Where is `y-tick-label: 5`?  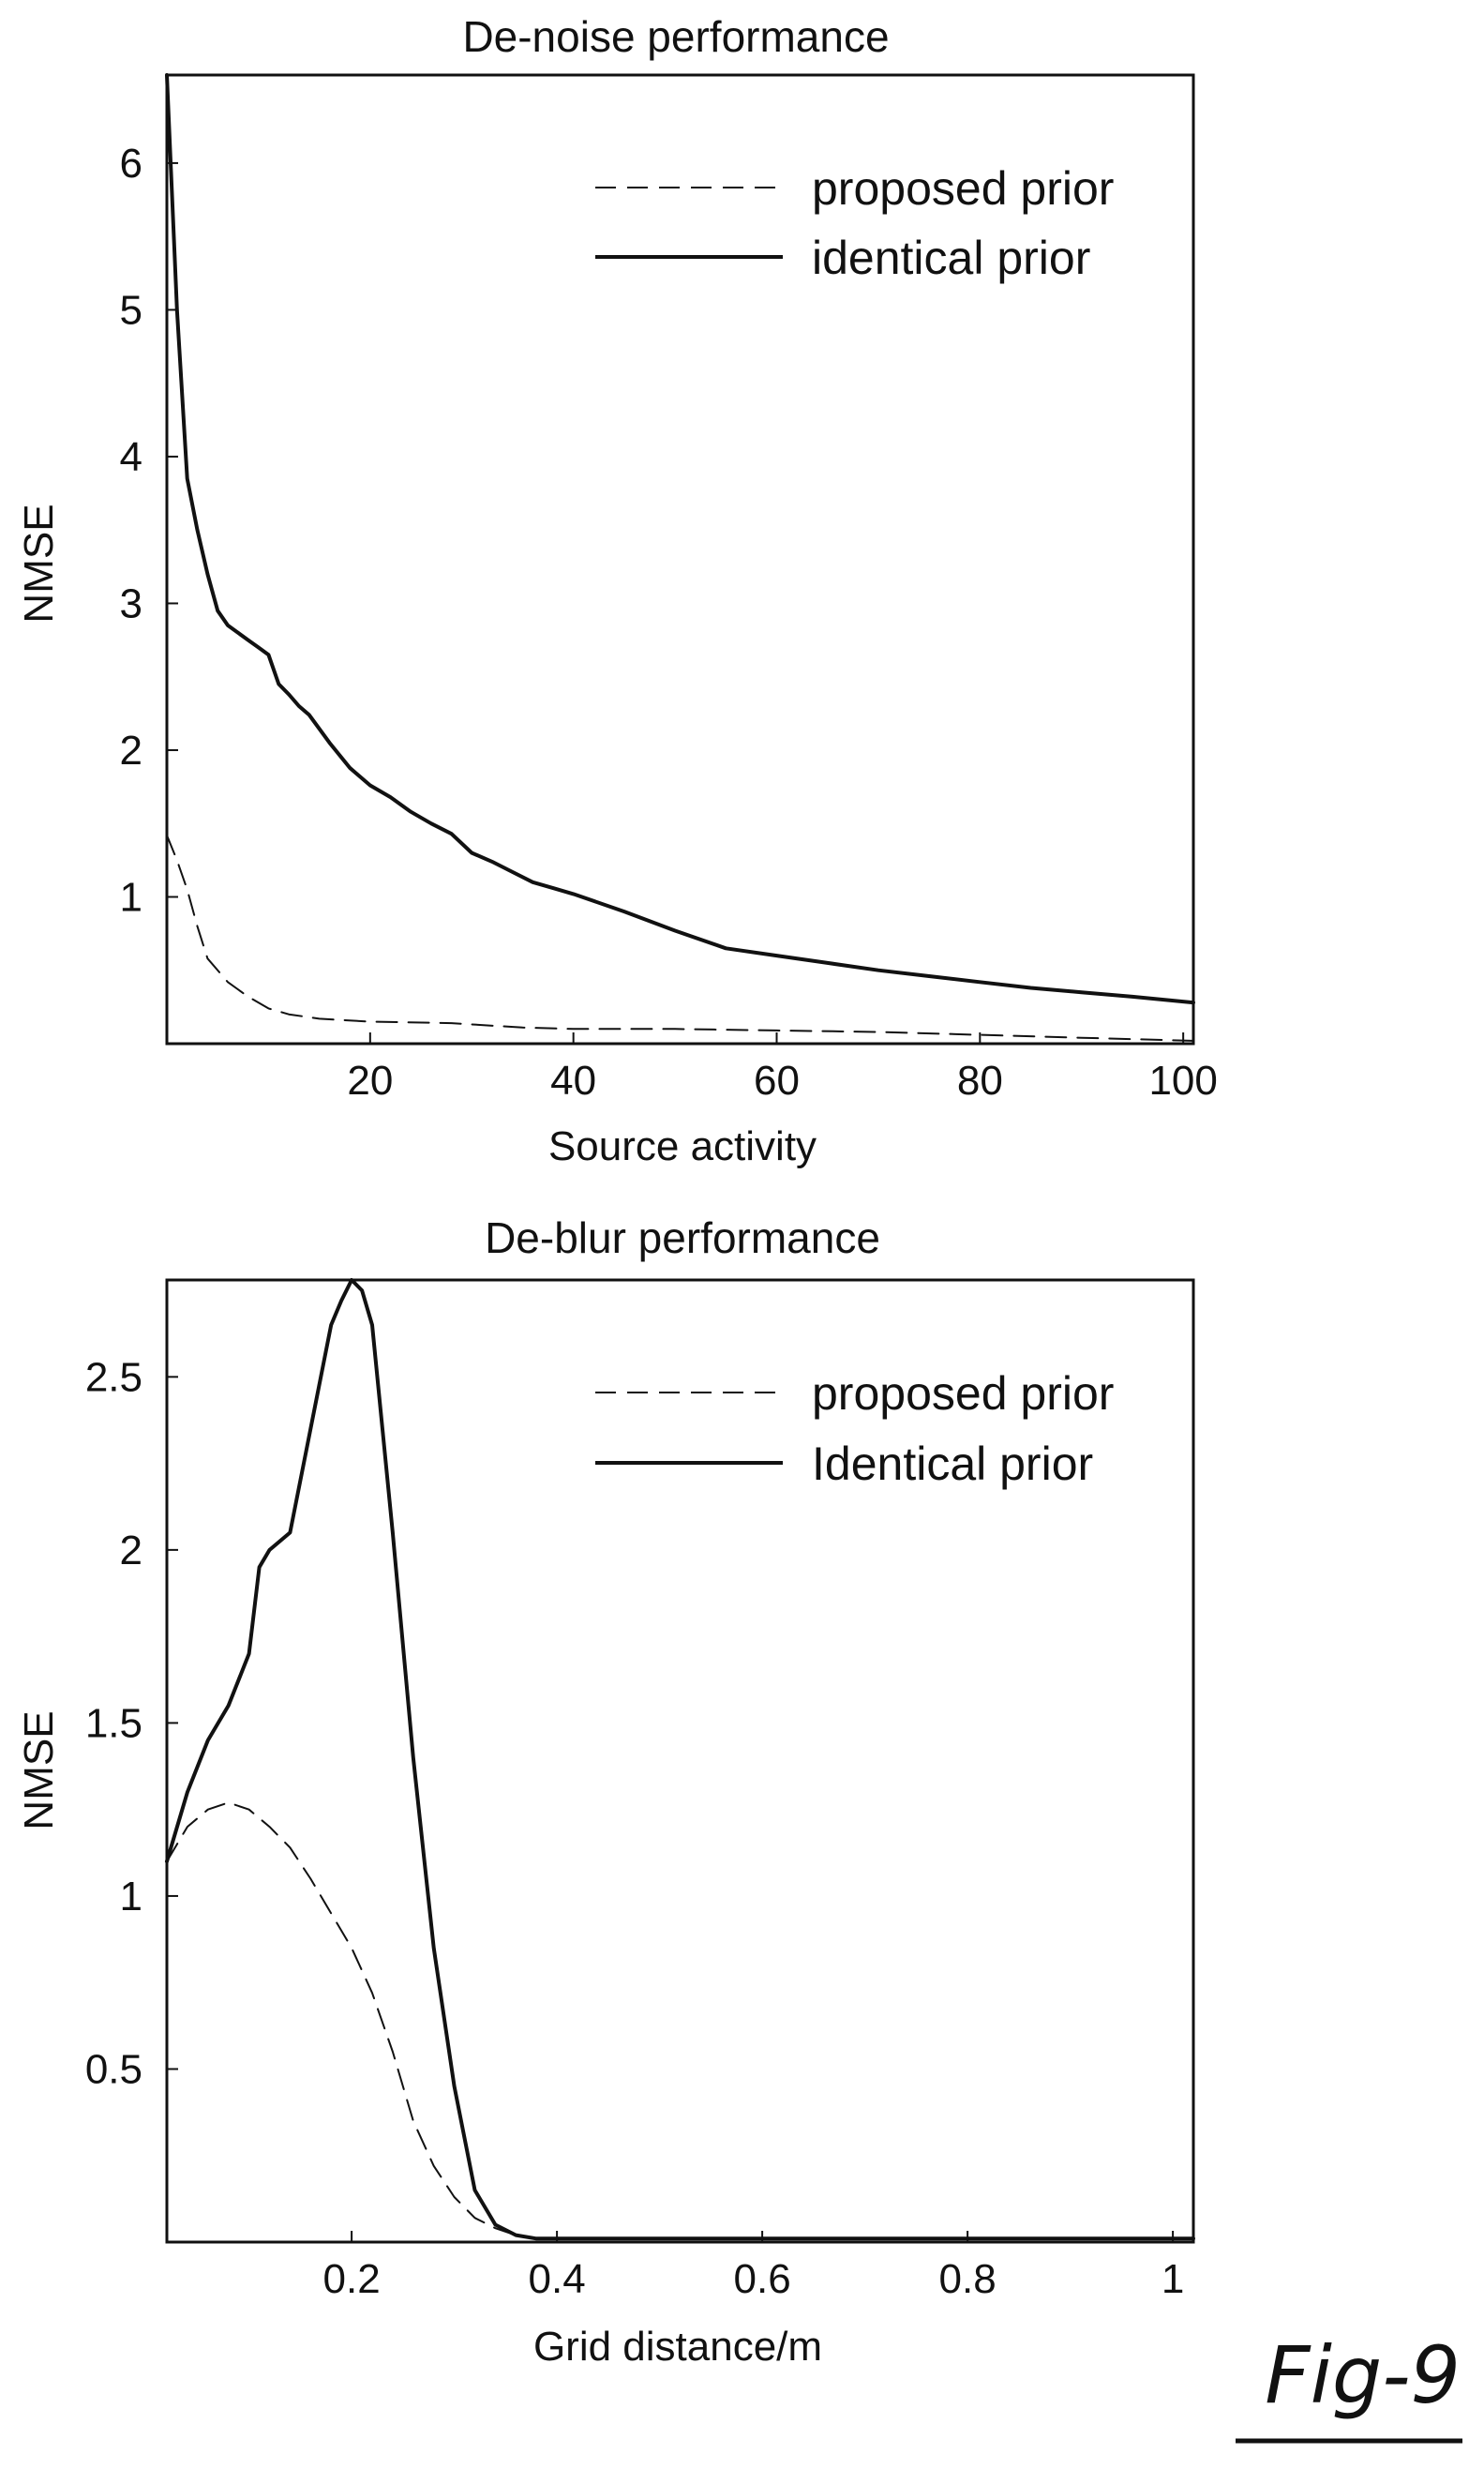 y-tick-label: 5 is located at coordinates (131, 310).